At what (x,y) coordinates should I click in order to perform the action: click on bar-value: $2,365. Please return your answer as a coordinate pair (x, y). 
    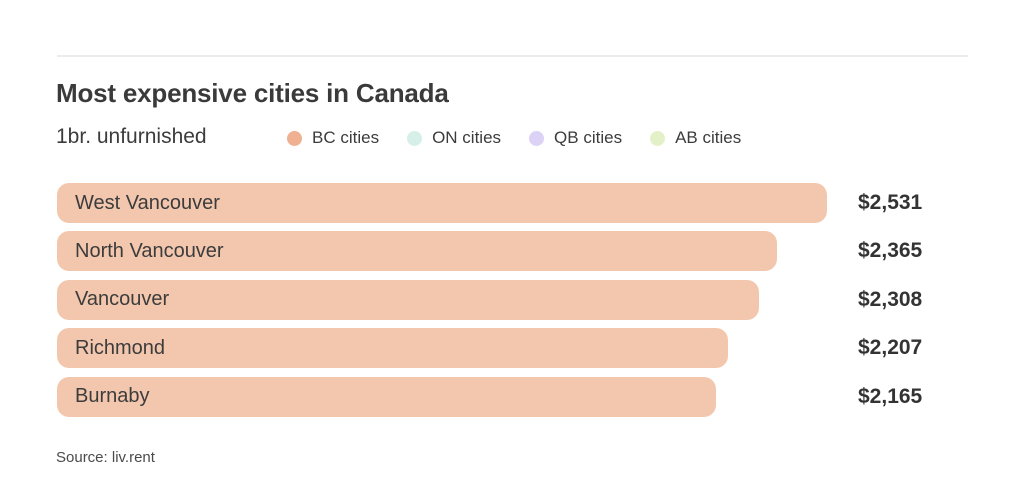
    Looking at the image, I should click on (890, 251).